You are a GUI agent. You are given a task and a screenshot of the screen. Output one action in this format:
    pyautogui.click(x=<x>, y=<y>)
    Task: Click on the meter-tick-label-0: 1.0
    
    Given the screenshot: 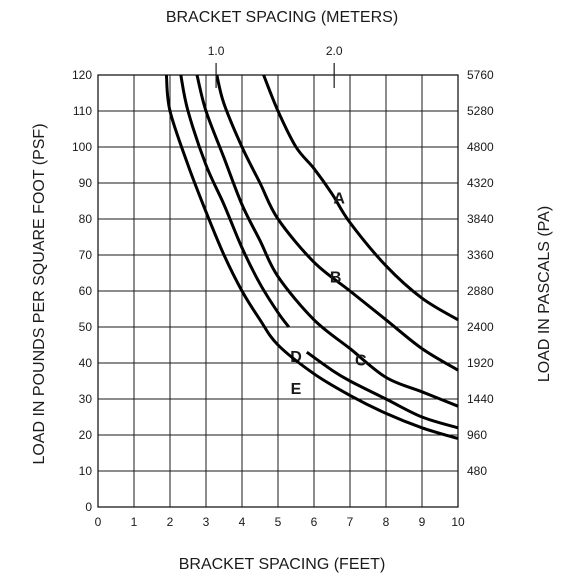 What is the action you would take?
    pyautogui.click(x=216, y=51)
    